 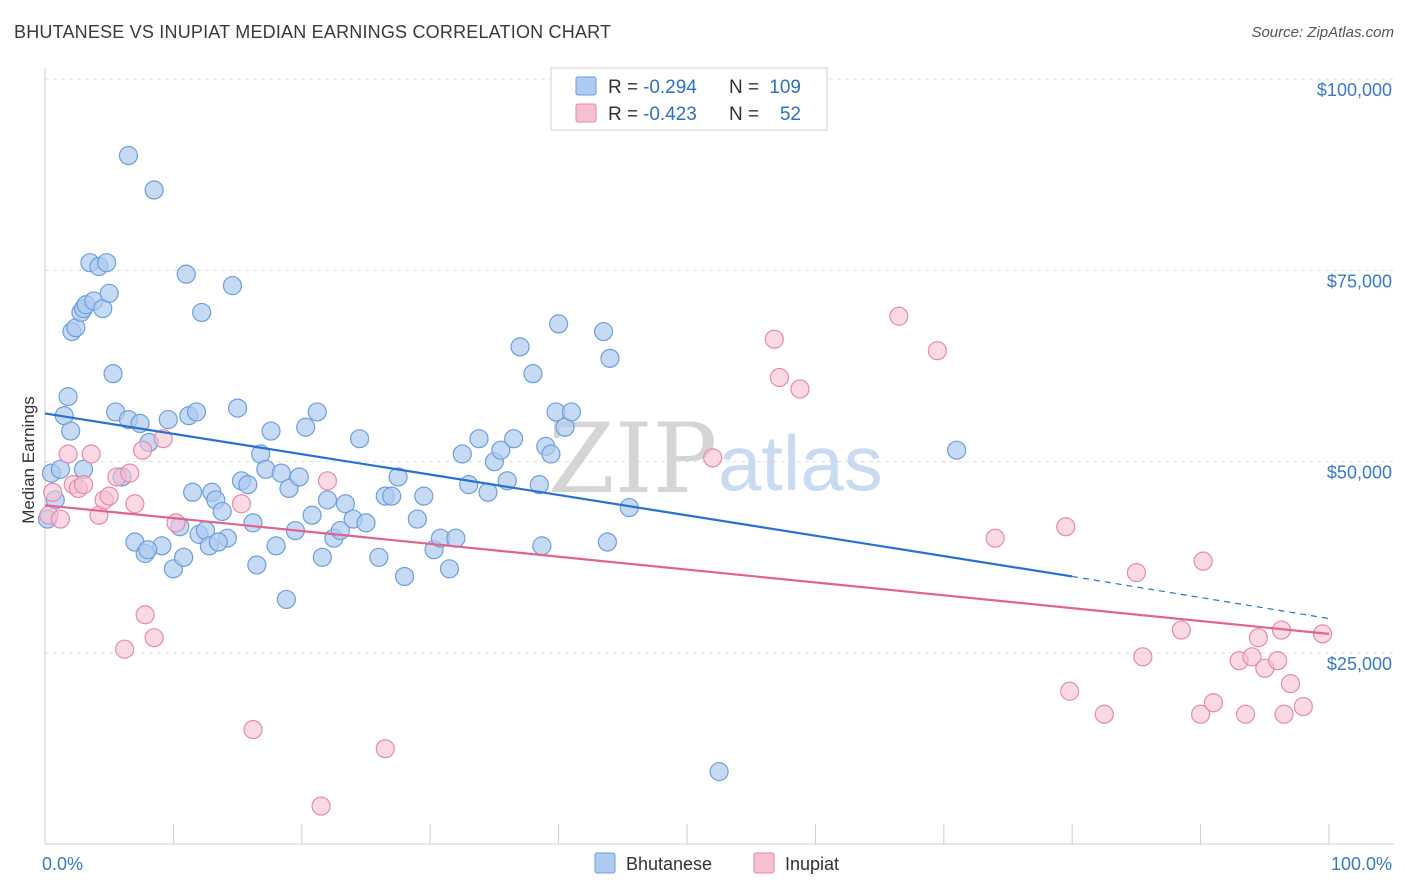 I want to click on inupiat-trend-line, so click(x=687, y=569).